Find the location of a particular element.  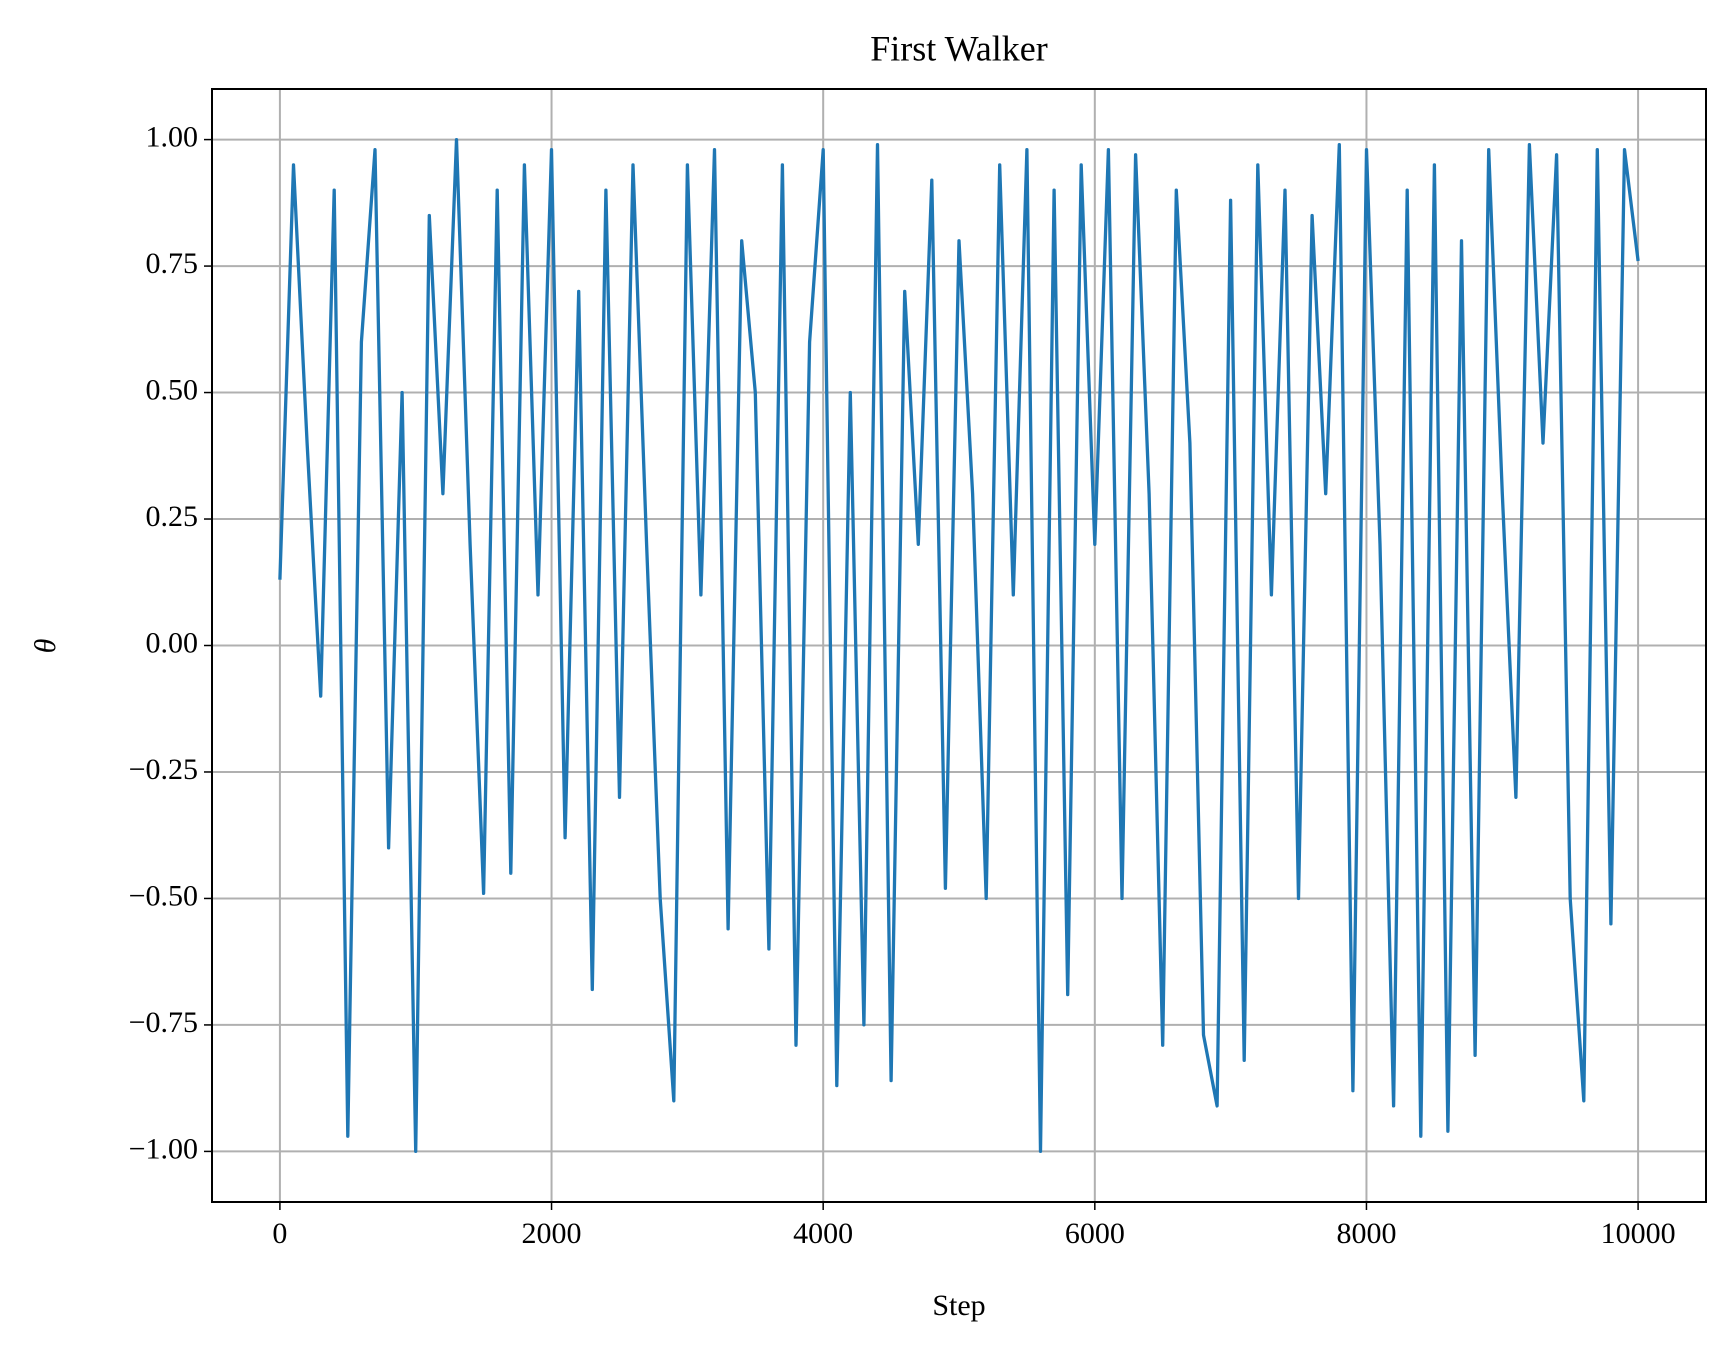

y-tick-label: 0.25 is located at coordinates (172, 516).